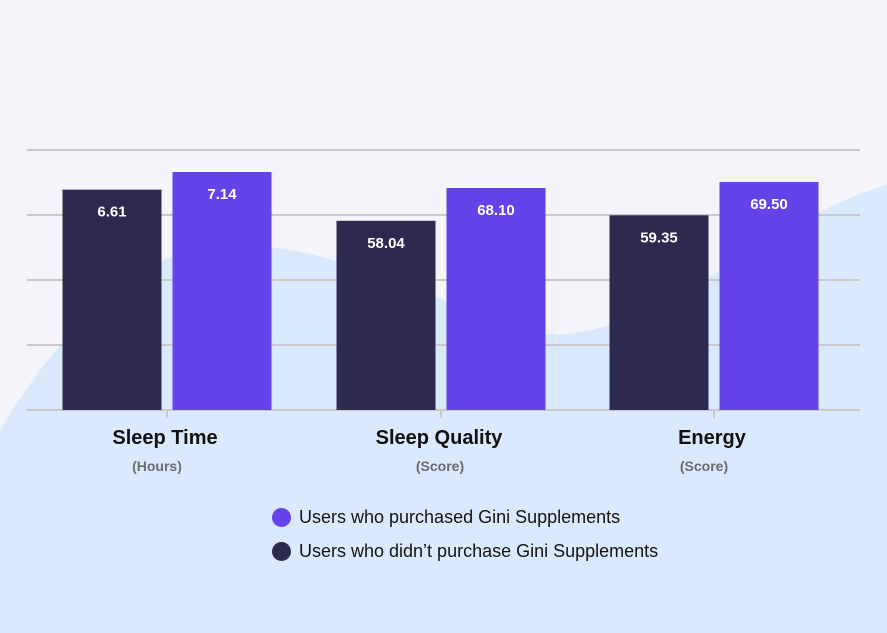 This screenshot has height=633, width=887. What do you see at coordinates (769, 204) in the screenshot?
I see `bar-value-label: 69.50` at bounding box center [769, 204].